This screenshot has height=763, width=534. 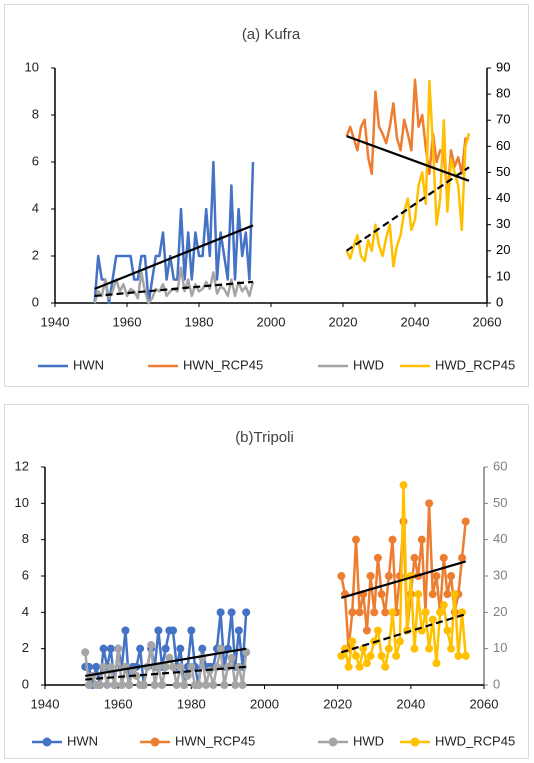 What do you see at coordinates (503, 171) in the screenshot?
I see `y2-tick-label: 50` at bounding box center [503, 171].